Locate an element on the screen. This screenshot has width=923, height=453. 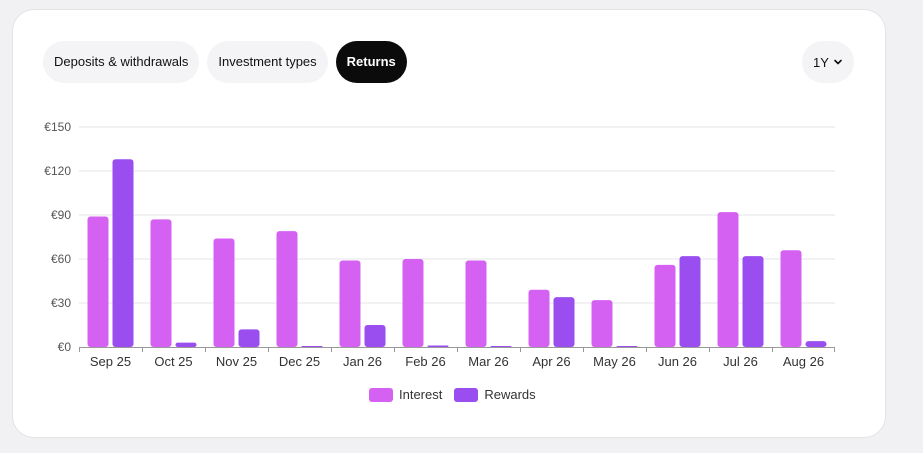
y-tick-label: €150 is located at coordinates (57, 127).